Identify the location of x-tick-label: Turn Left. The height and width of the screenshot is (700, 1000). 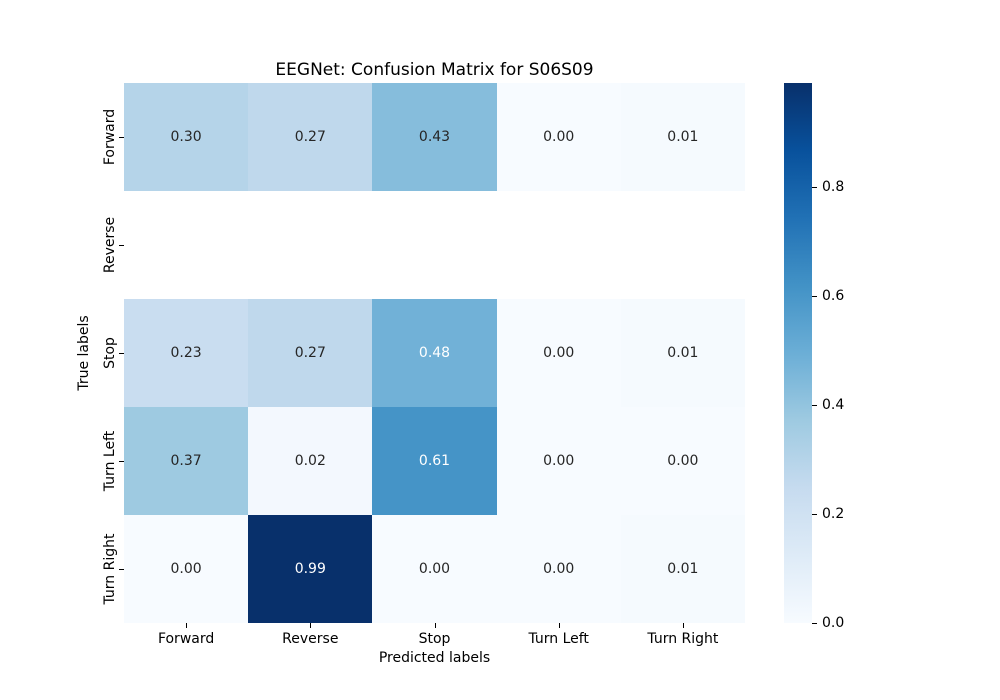
(558, 639).